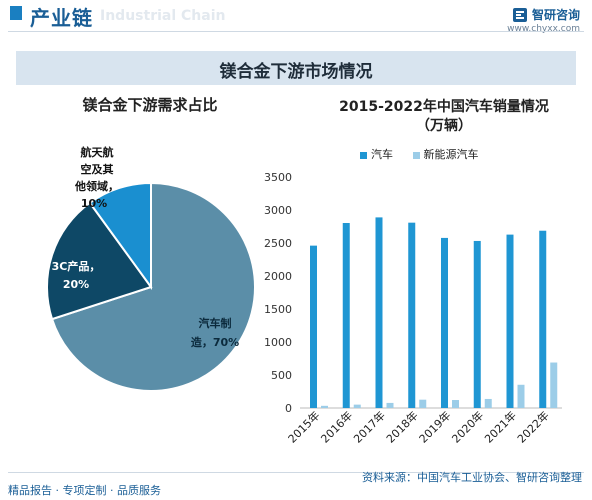 The image size is (592, 500). Describe the element at coordinates (76, 284) in the screenshot. I see `pie-slice-label: 20%` at that location.